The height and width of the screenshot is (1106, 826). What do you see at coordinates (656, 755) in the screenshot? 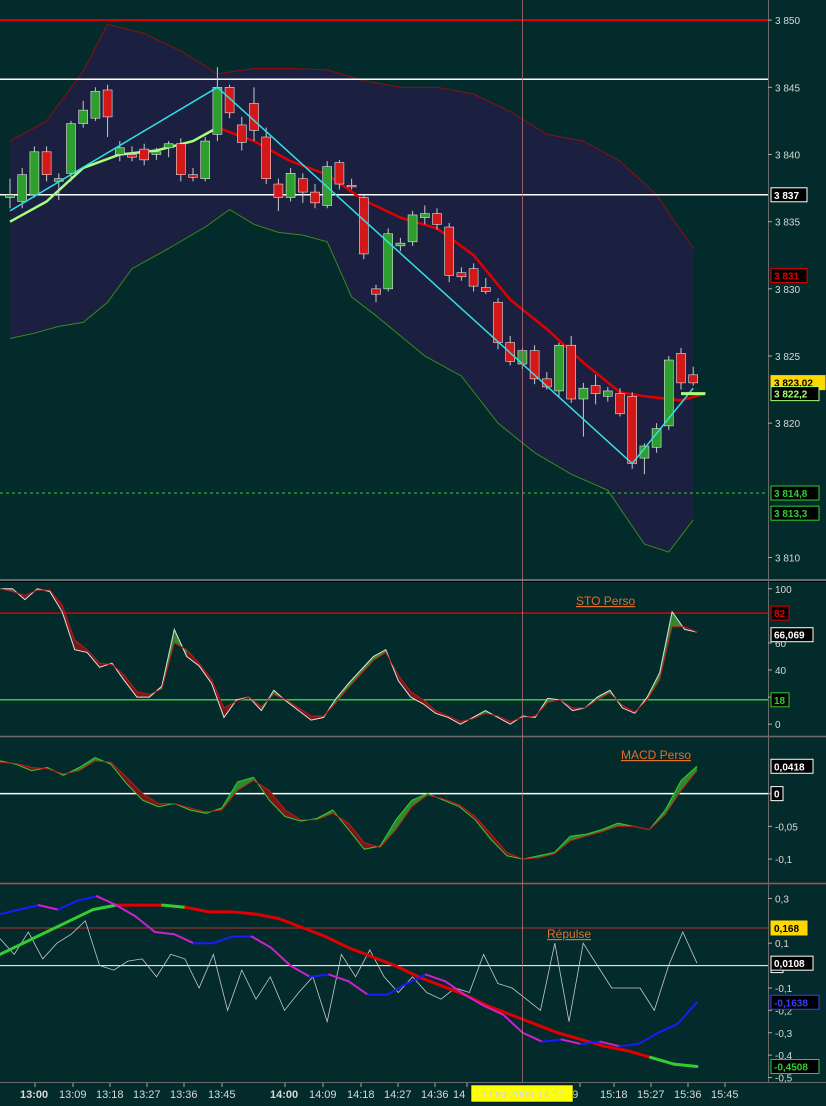
I see `macd-title: MACD Perso` at bounding box center [656, 755].